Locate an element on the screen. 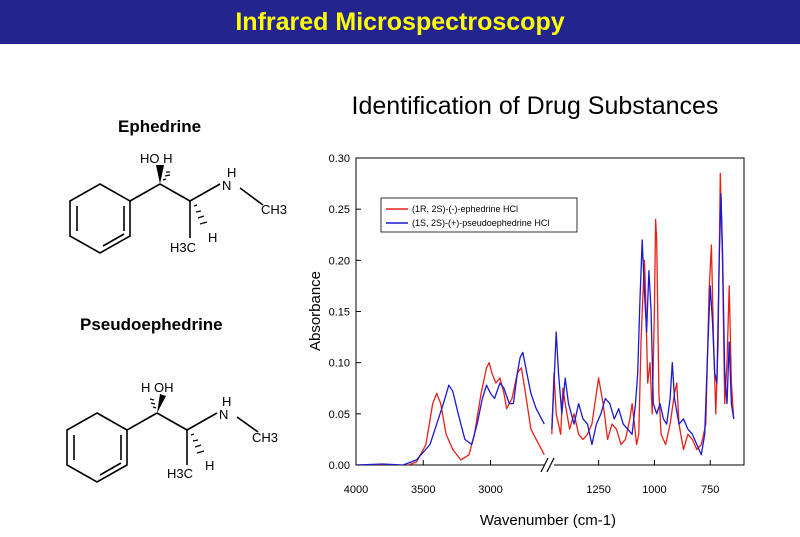  y-axis: 0.00 0.05 0.10 0.15 0.20 0.25 0.30 is located at coordinates (345, 312).